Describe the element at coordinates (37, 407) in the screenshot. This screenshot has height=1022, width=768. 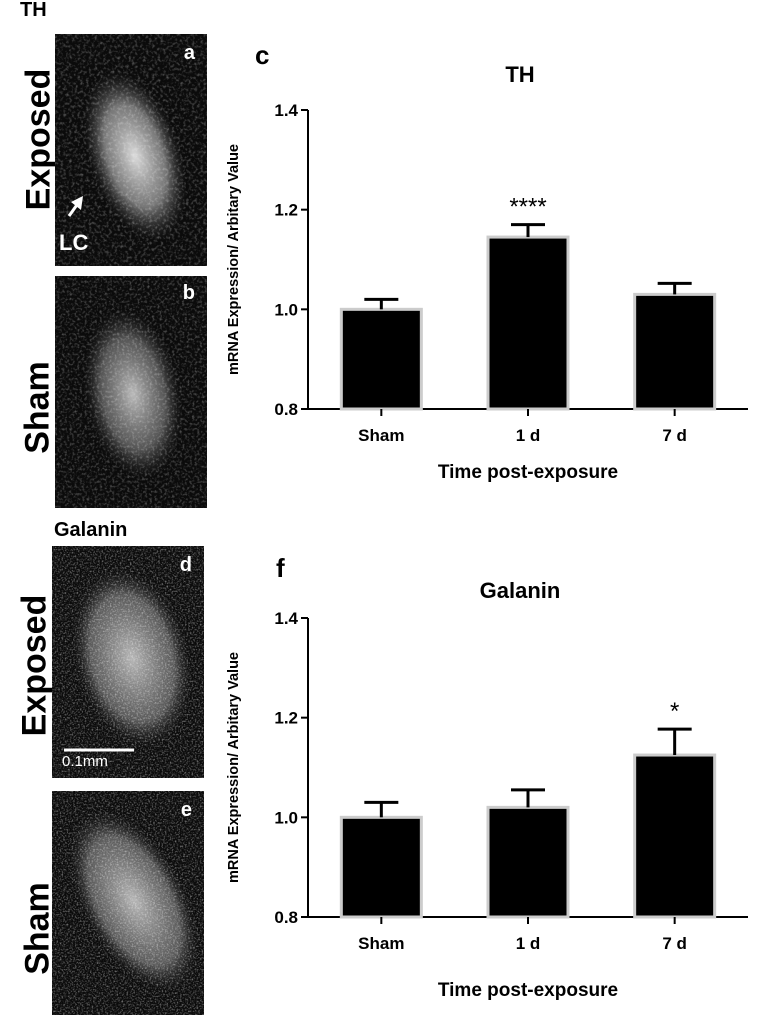
I see `side-label-sham-th: Sham` at that location.